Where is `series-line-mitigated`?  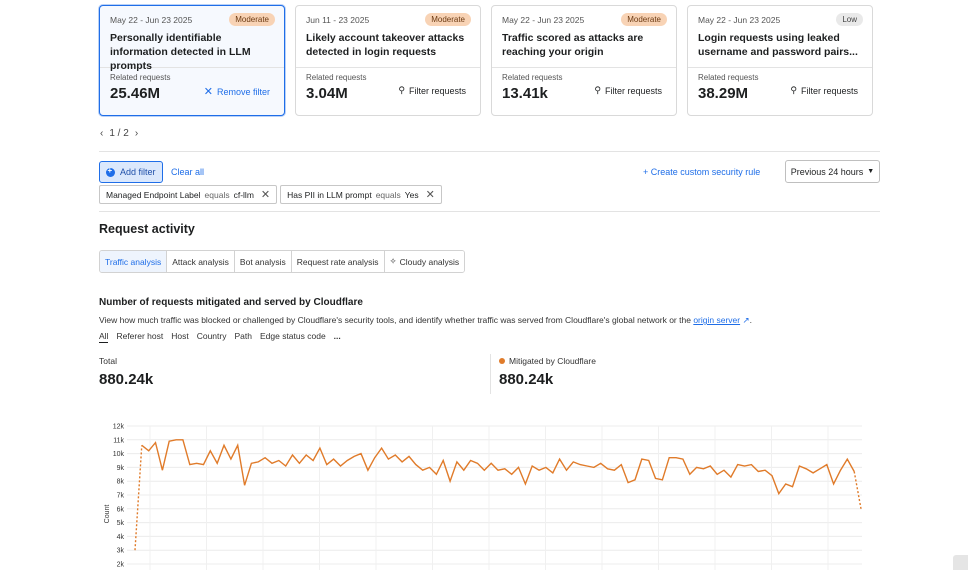 series-line-mitigated is located at coordinates (498, 467).